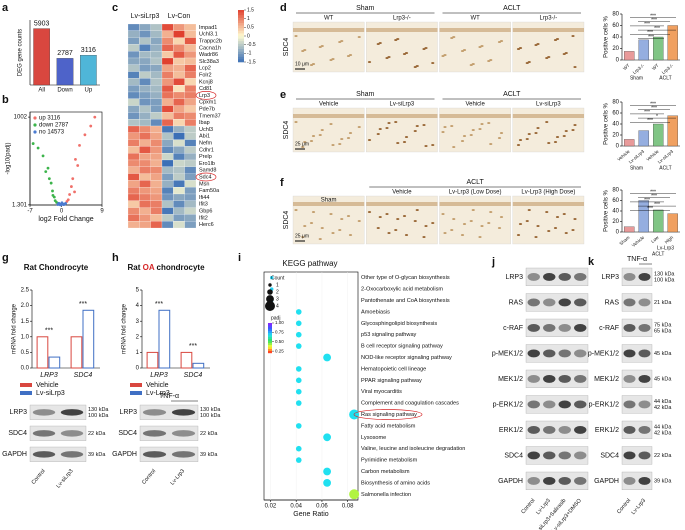 Image resolution: width=685 pixels, height=530 pixels. Describe the element at coordinates (309, 263) in the screenshot. I see `chart-title: KEGG pathway` at that location.